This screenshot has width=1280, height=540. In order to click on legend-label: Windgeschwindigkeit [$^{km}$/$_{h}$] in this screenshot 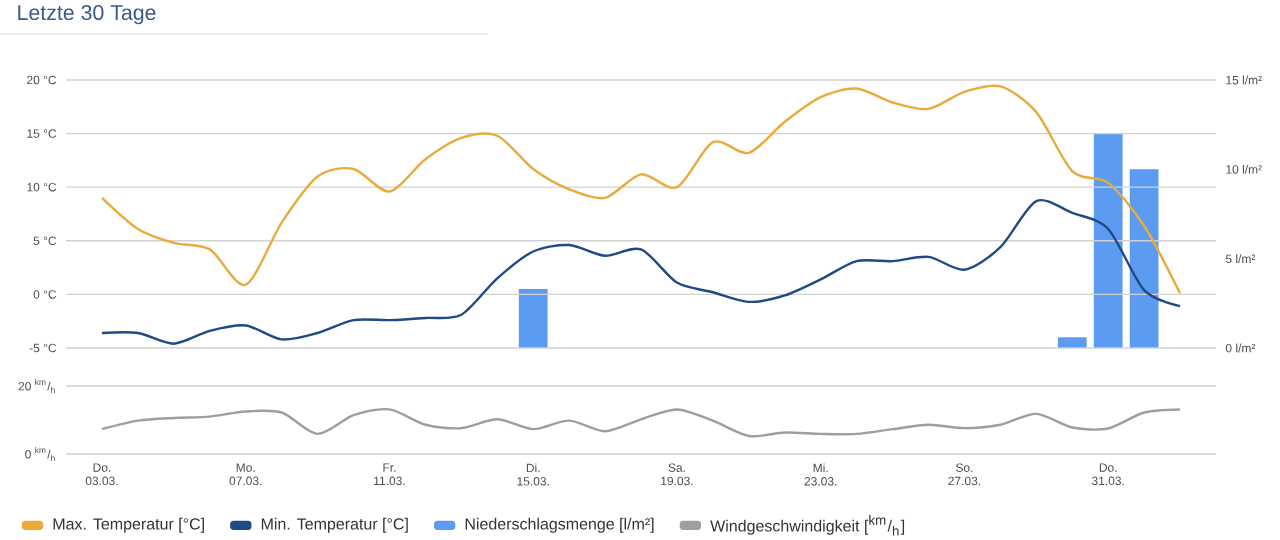, I will do `click(807, 525)`.